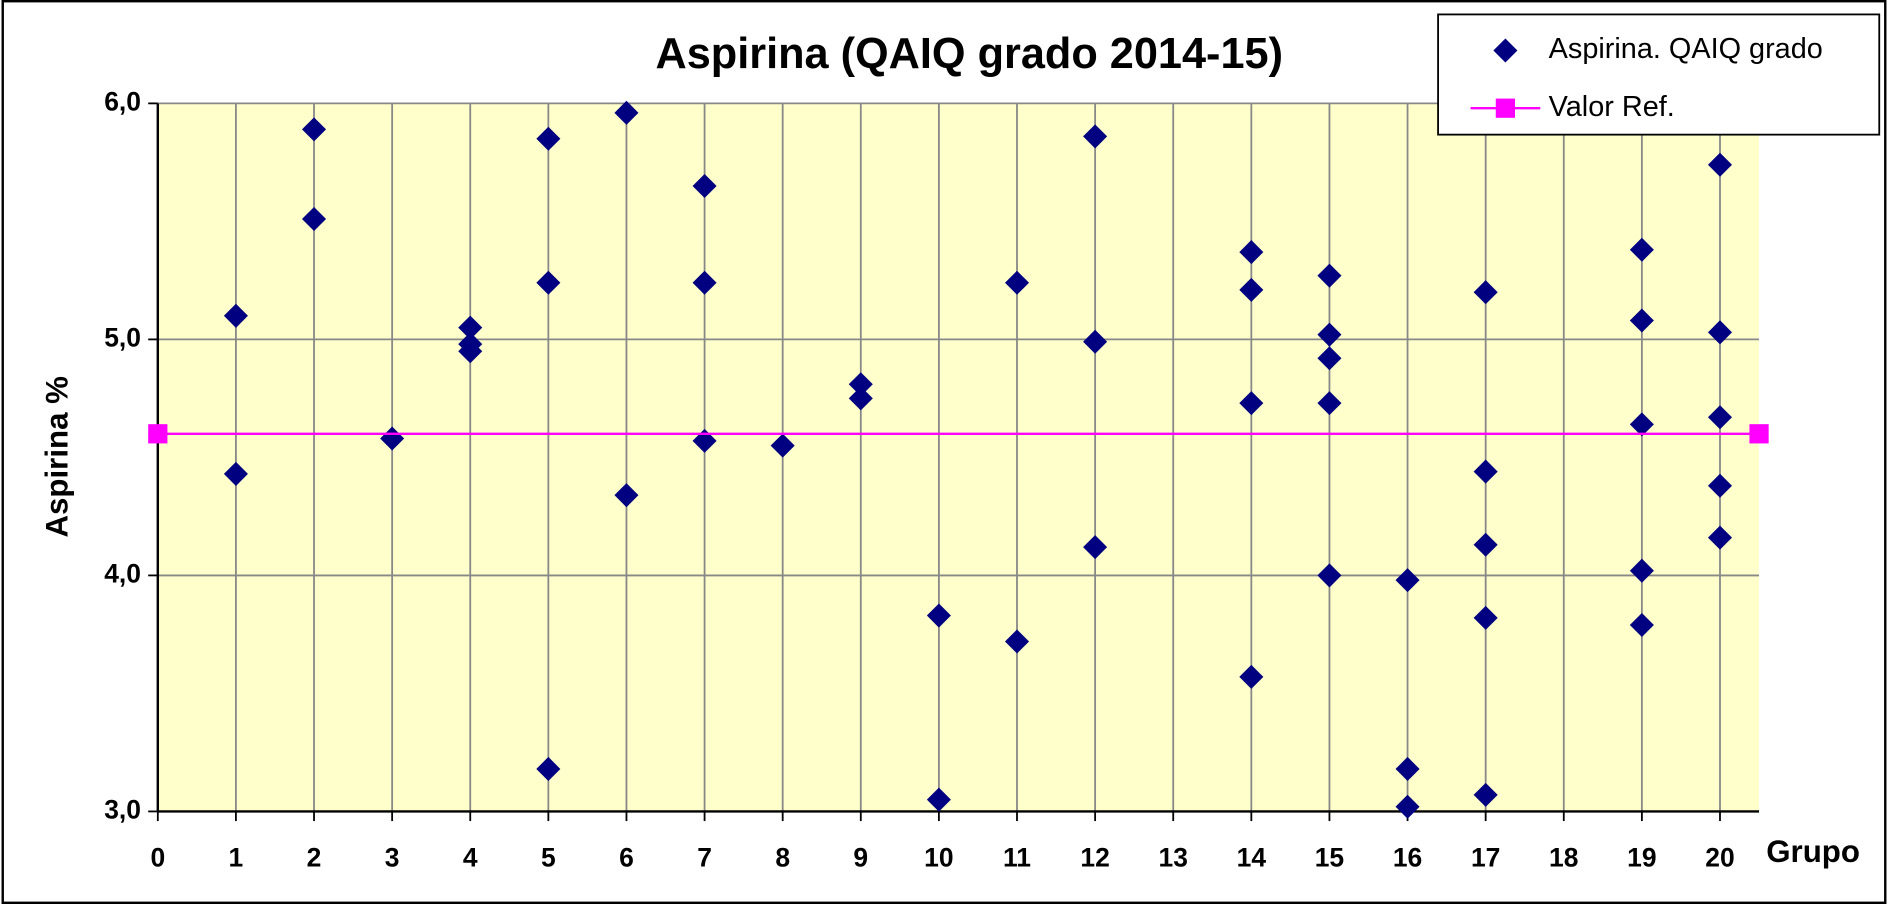 The height and width of the screenshot is (904, 1888). What do you see at coordinates (392, 858) in the screenshot?
I see `x-tick-label: 3` at bounding box center [392, 858].